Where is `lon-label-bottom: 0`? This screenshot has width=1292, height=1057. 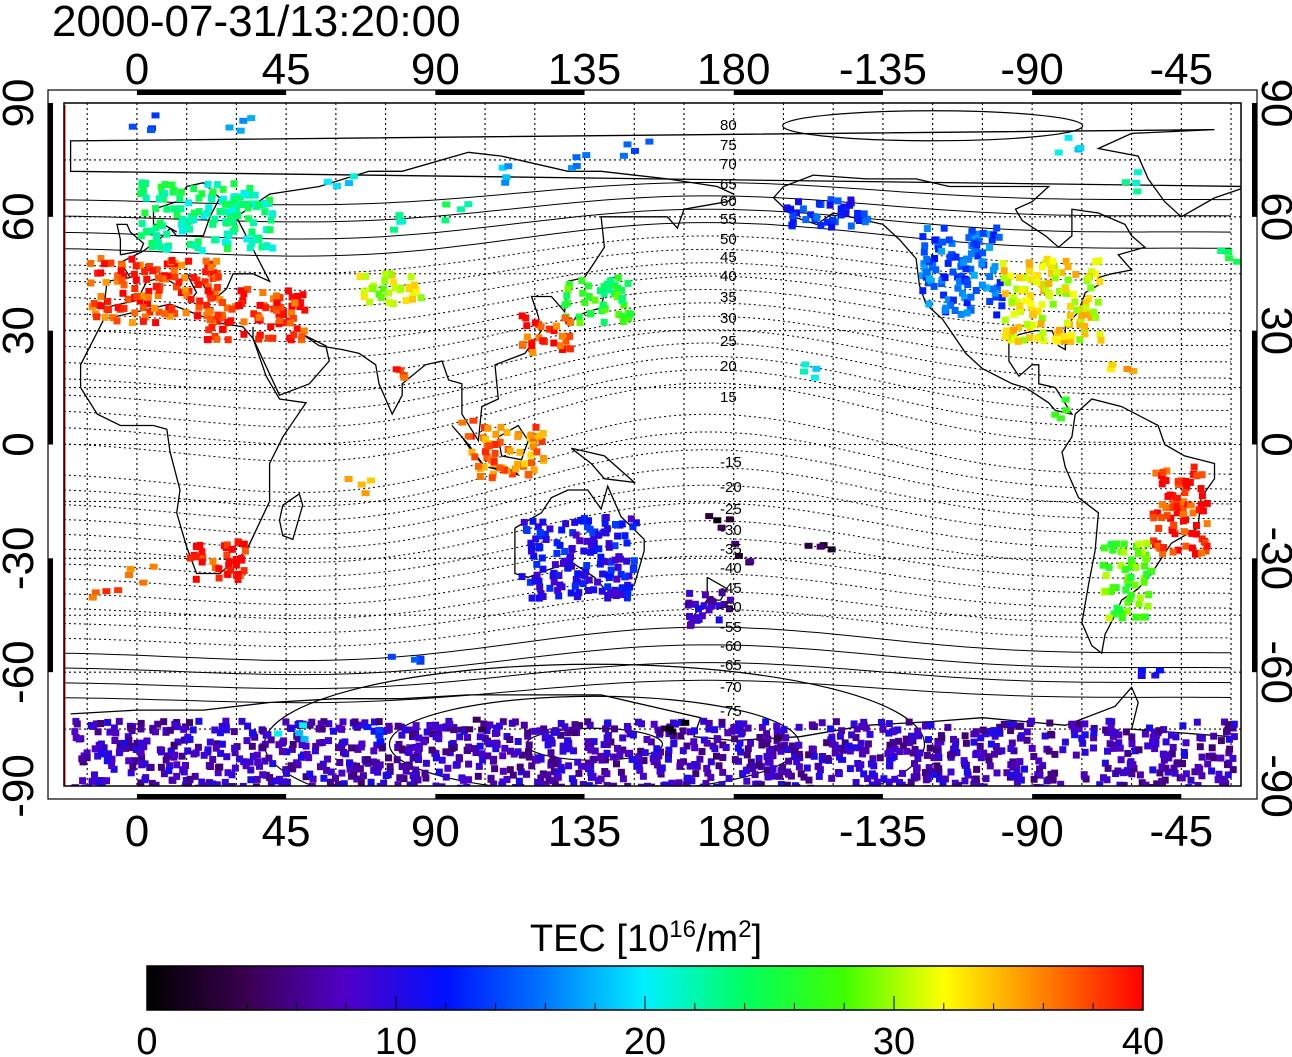
lon-label-bottom: 0 is located at coordinates (137, 831).